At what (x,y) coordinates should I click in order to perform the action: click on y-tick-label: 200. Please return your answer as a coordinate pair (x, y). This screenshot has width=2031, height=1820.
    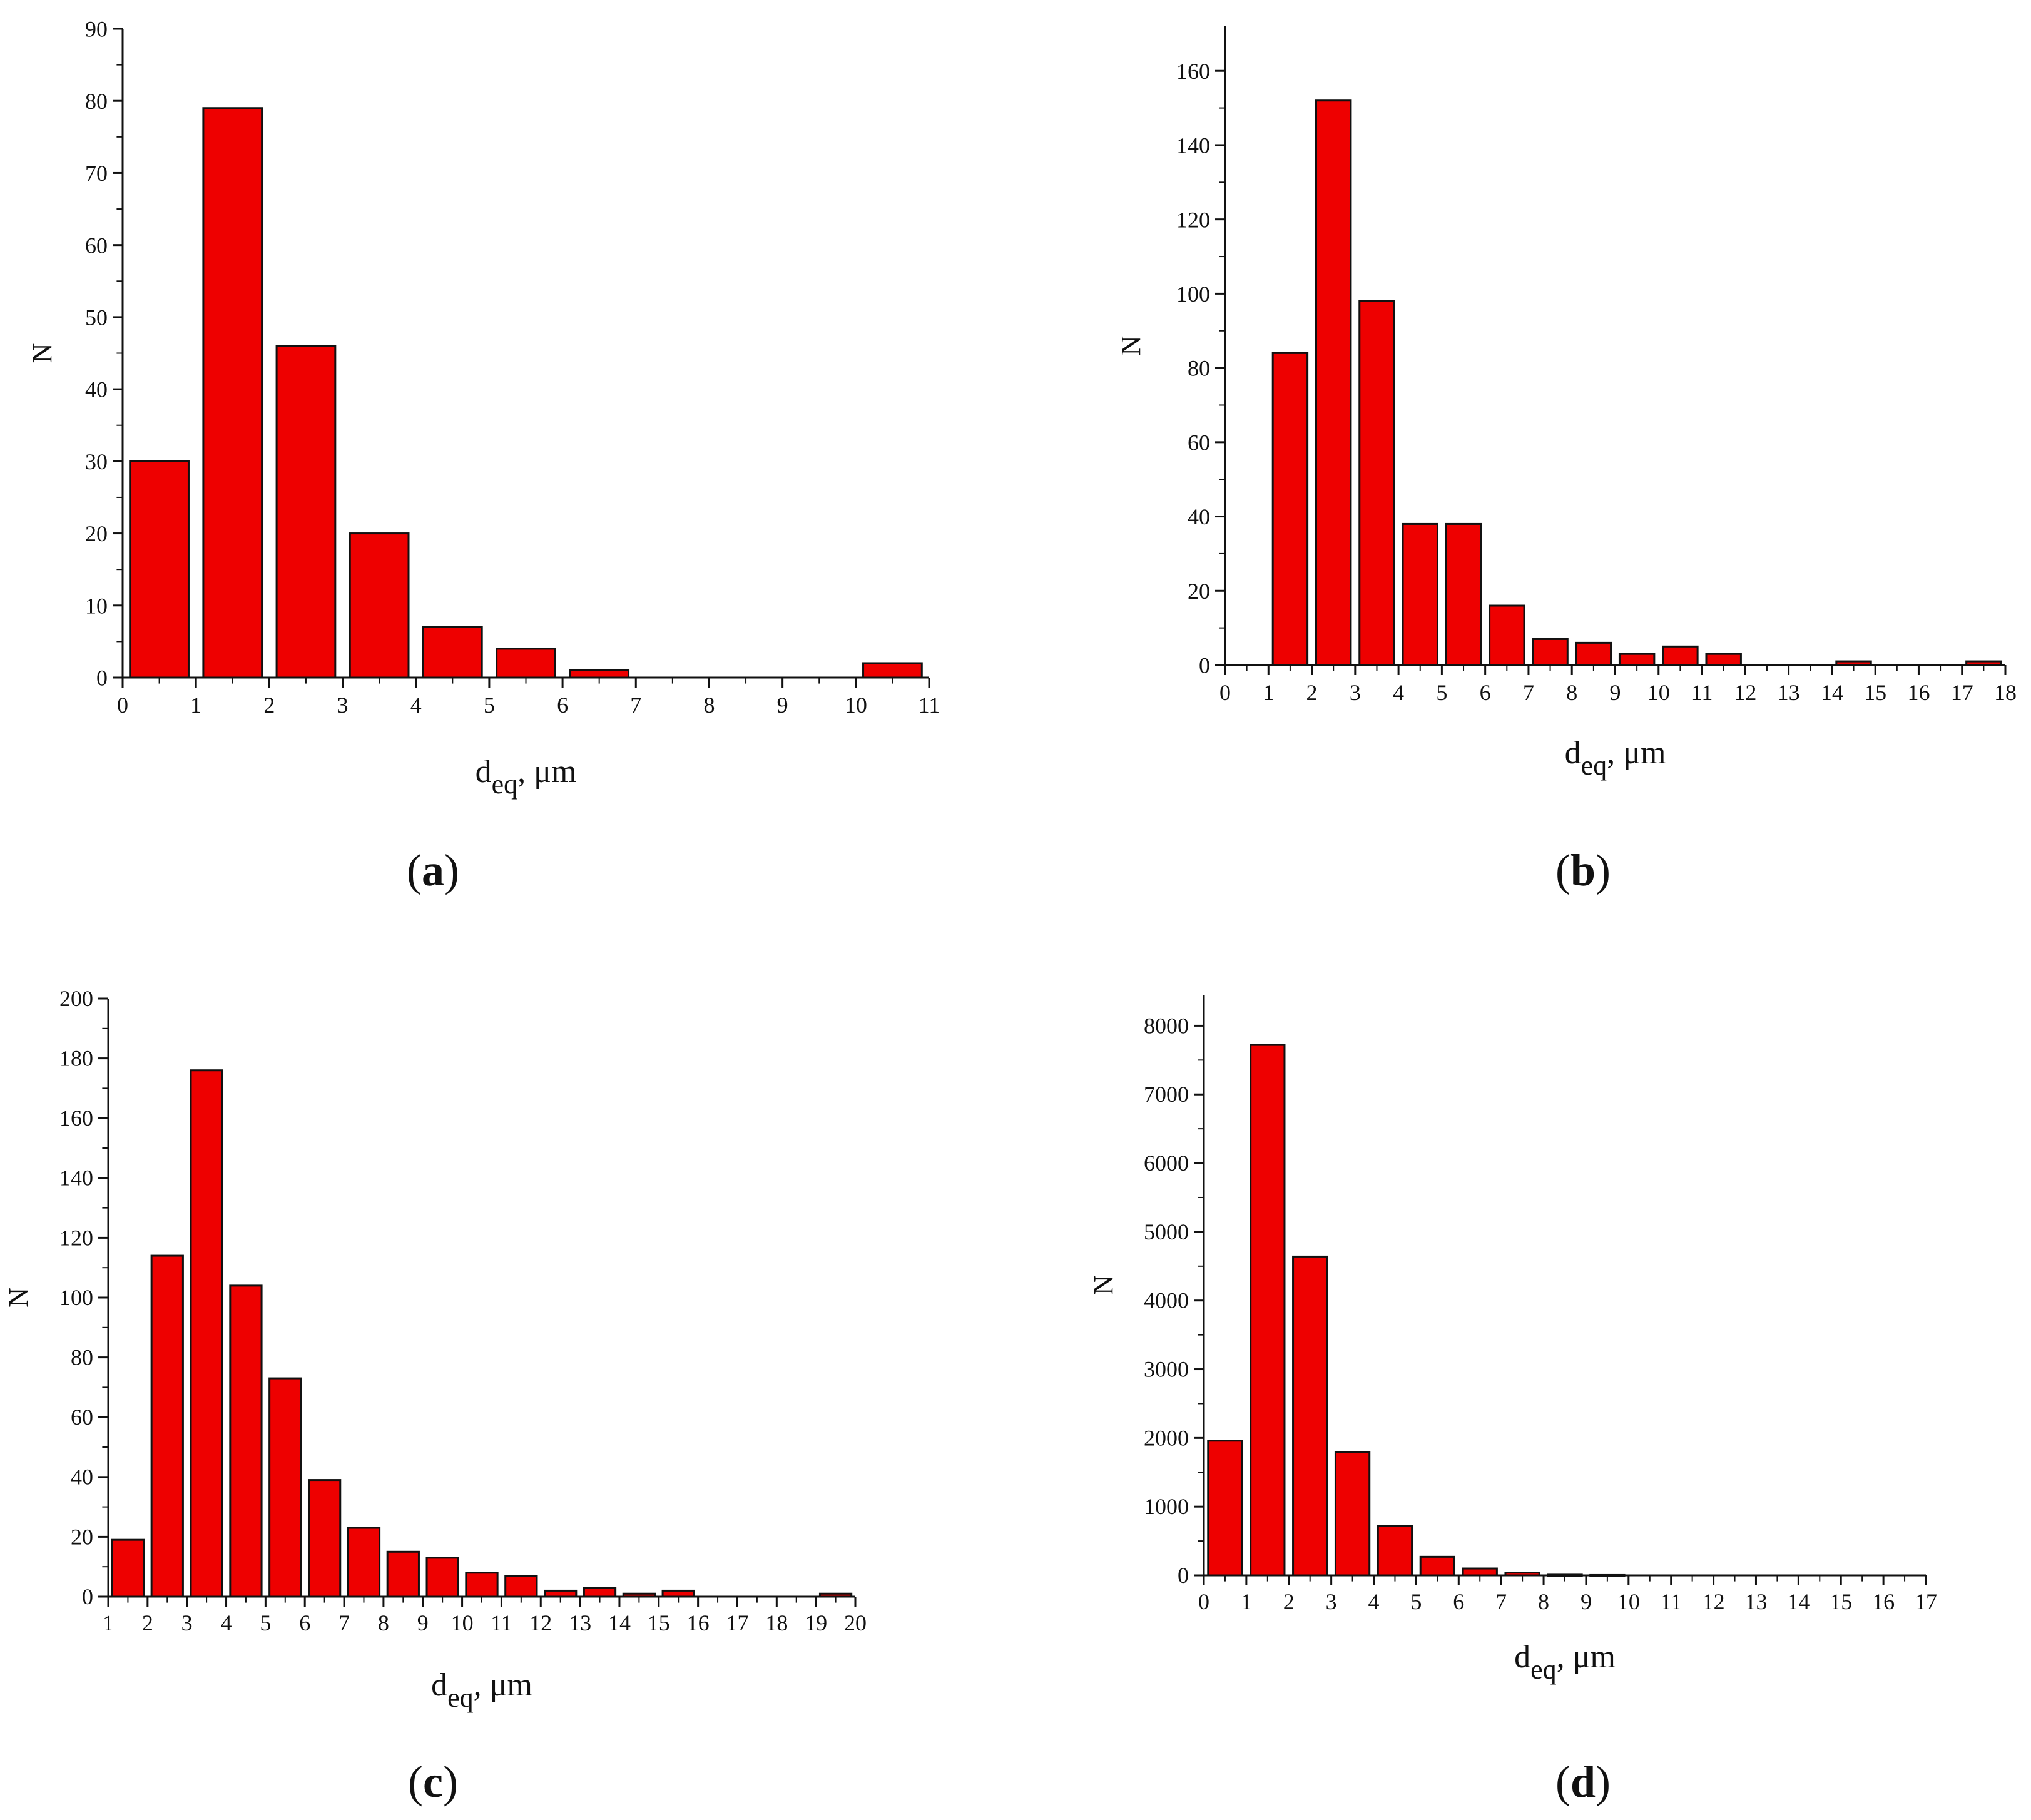
    Looking at the image, I should click on (76, 998).